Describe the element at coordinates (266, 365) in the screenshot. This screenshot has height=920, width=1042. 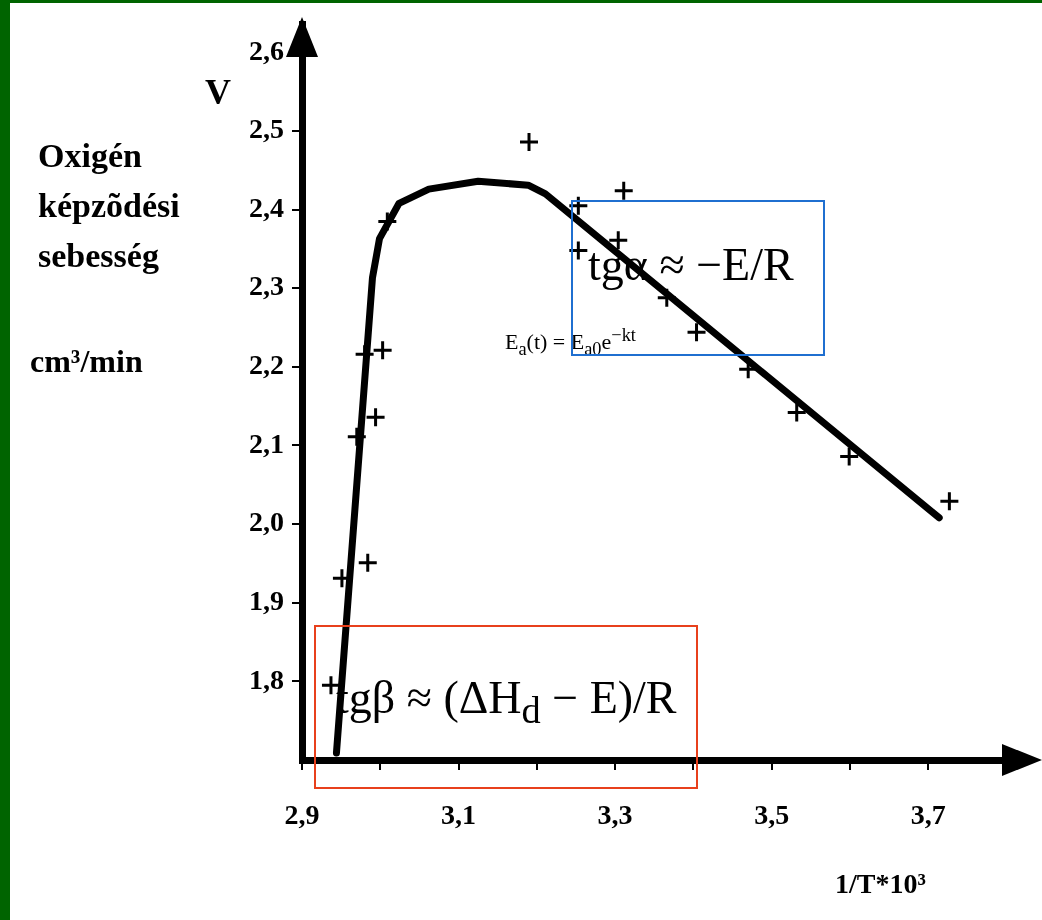
I see `y-tick-label: 2,2` at that location.